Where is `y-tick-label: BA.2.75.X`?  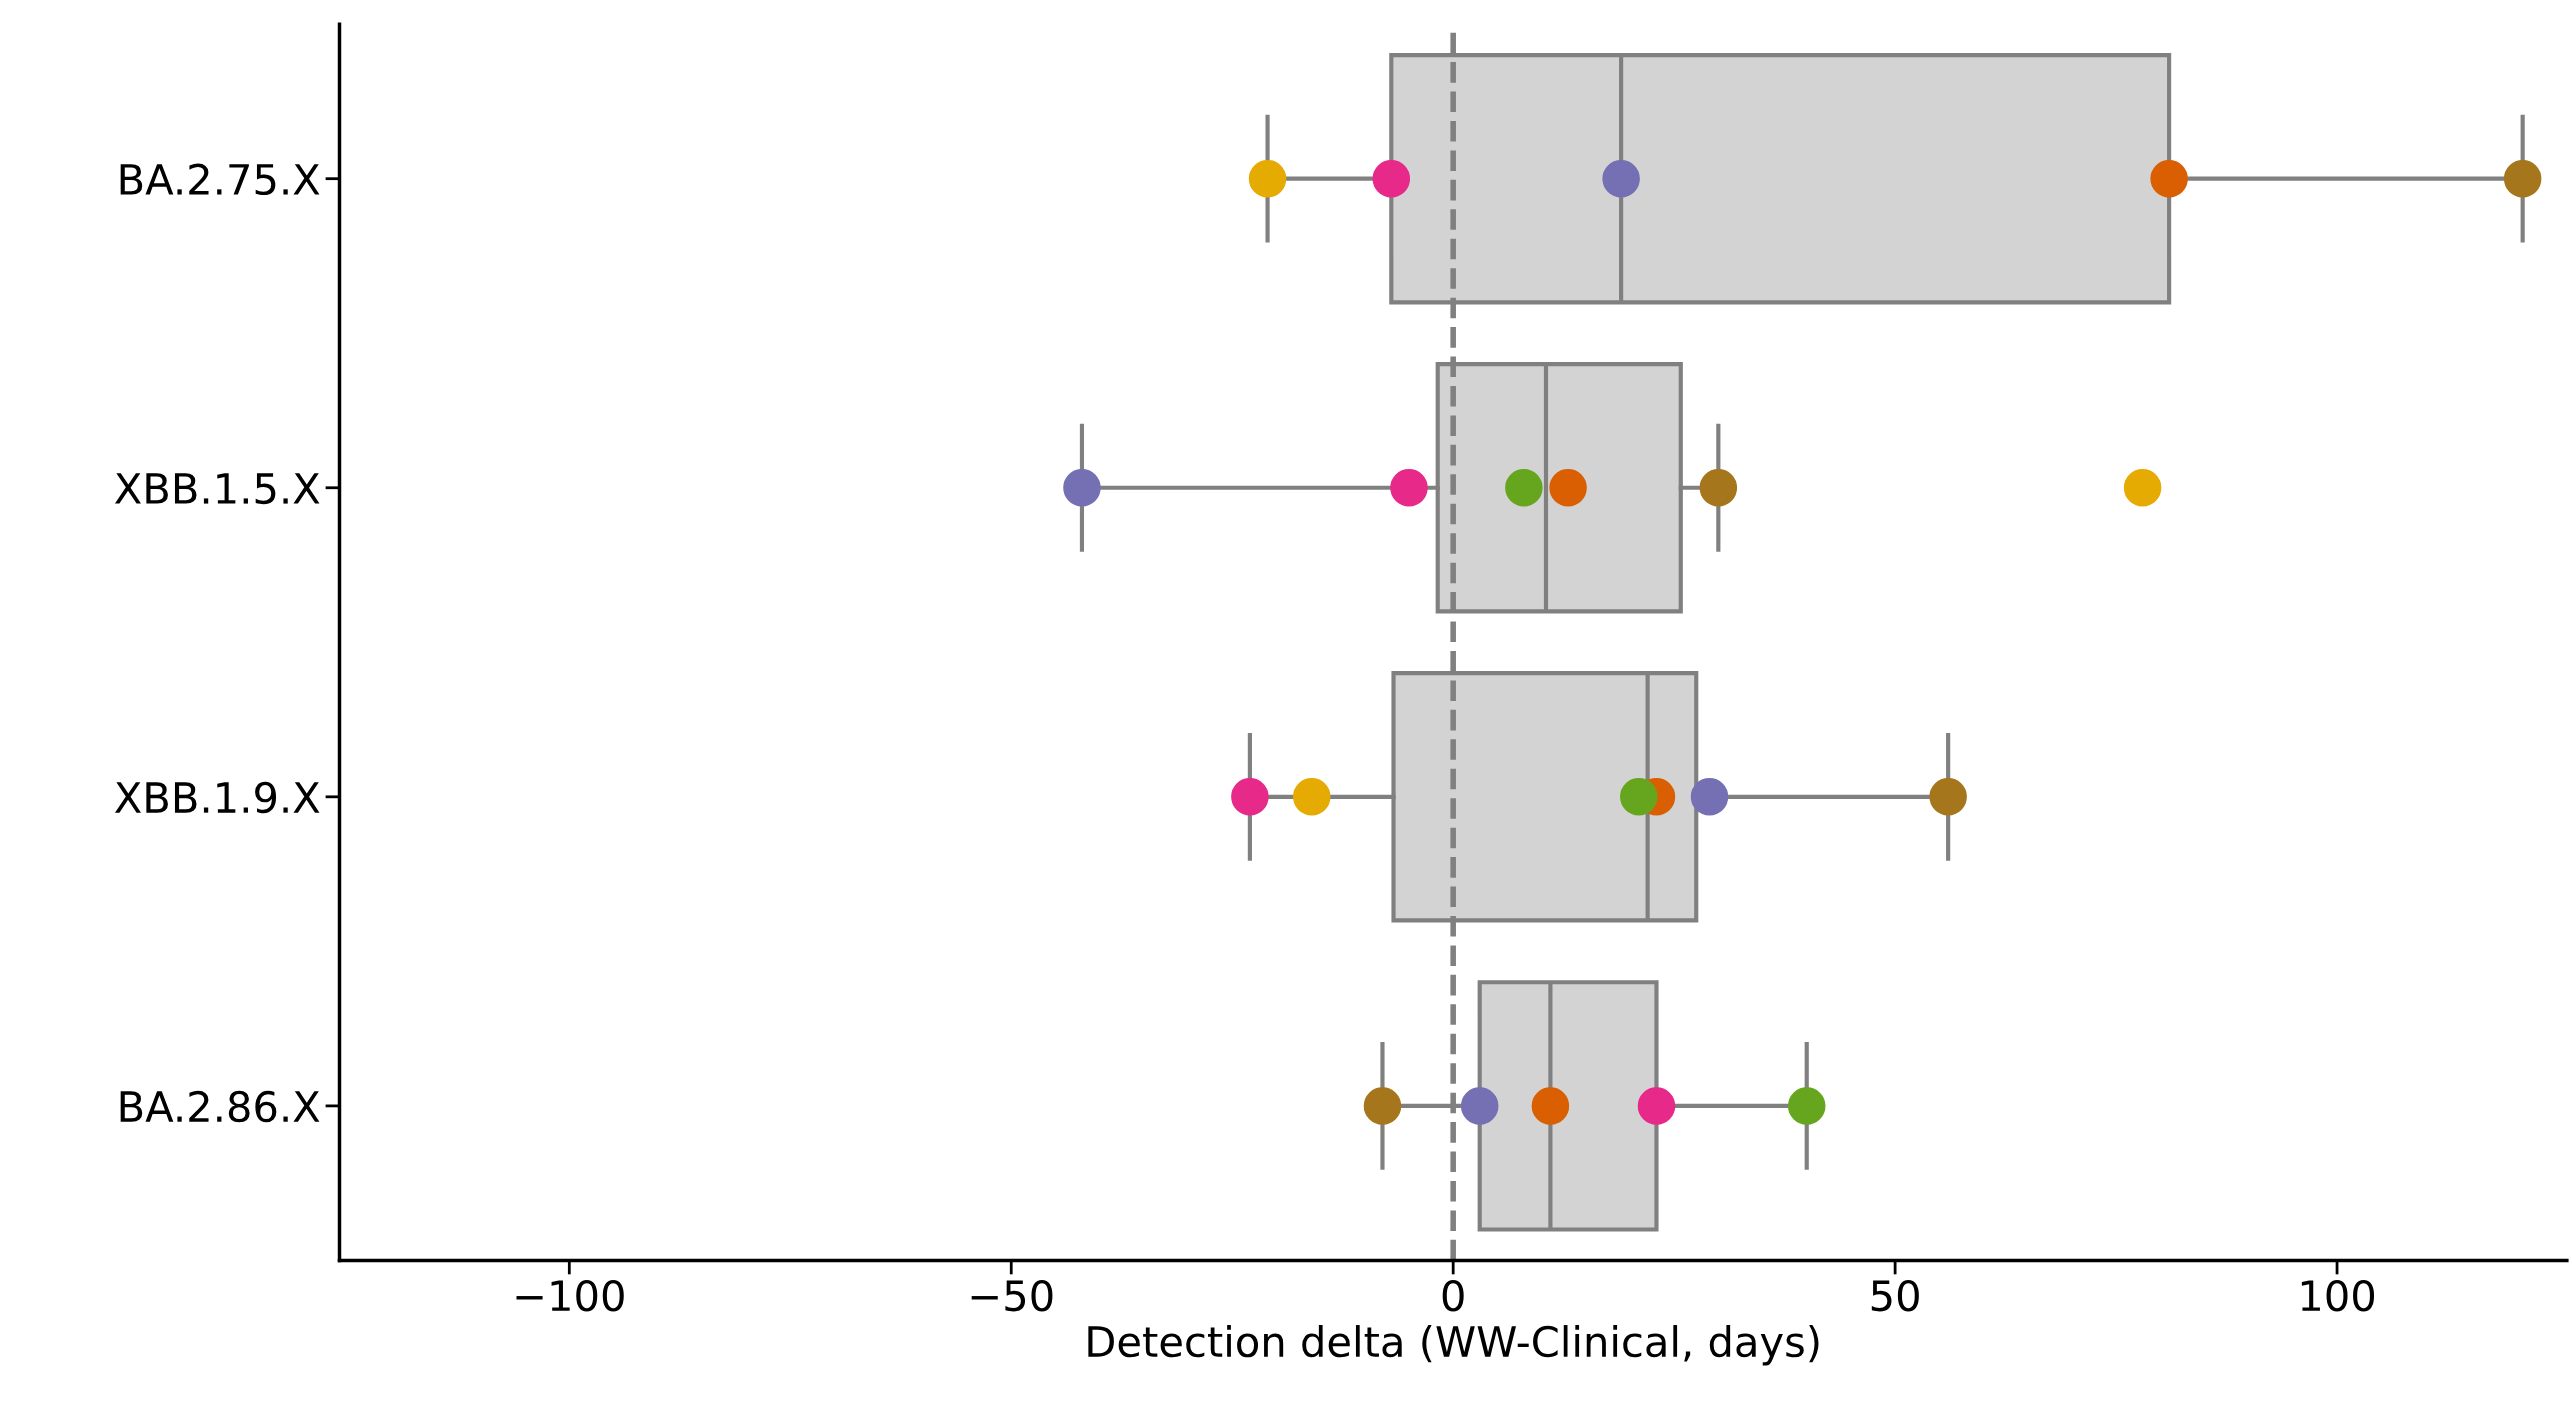 y-tick-label: BA.2.75.X is located at coordinates (220, 179).